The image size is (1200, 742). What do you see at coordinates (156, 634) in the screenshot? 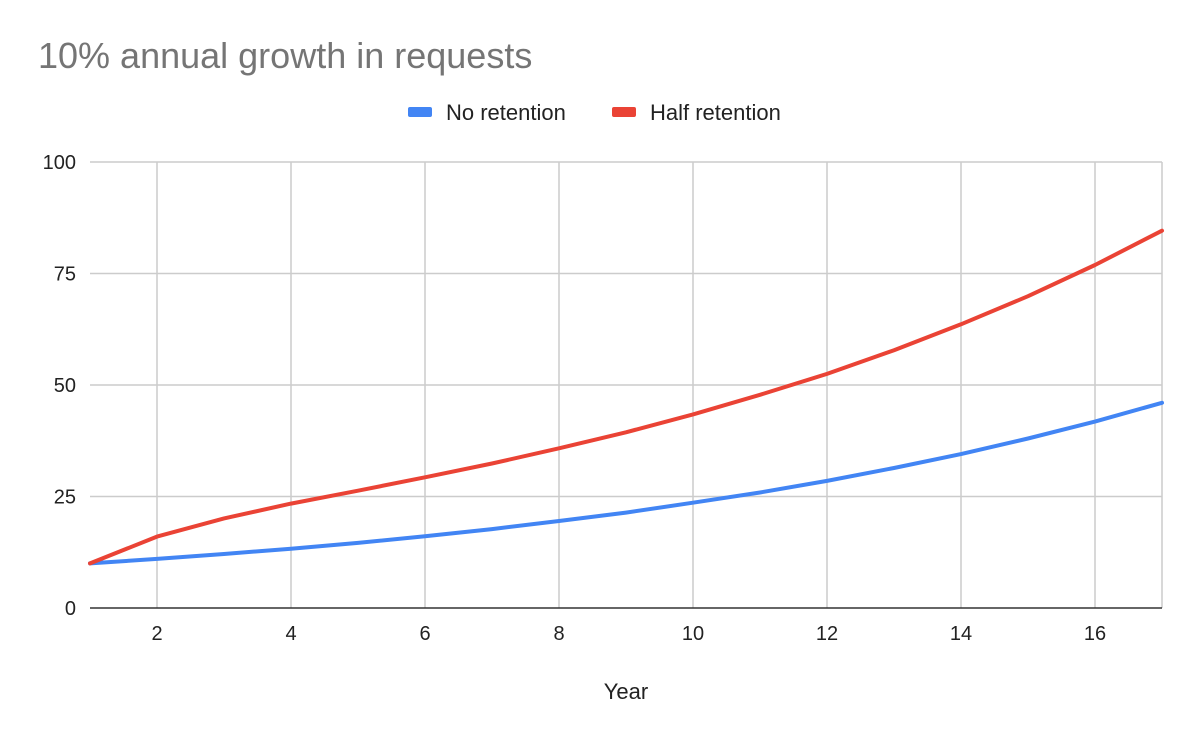
I see `x-tick-label: 2` at bounding box center [156, 634].